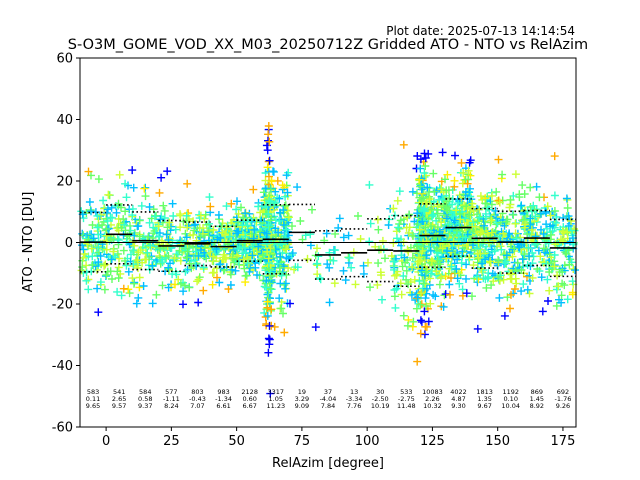  Describe the element at coordinates (171, 441) in the screenshot. I see `x-tick-label: 25` at that location.